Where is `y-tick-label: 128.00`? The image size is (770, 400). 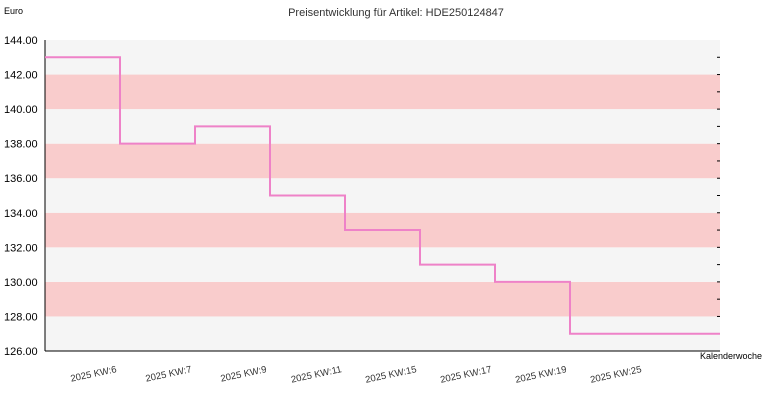
y-tick-label: 128.00 is located at coordinates (21, 317).